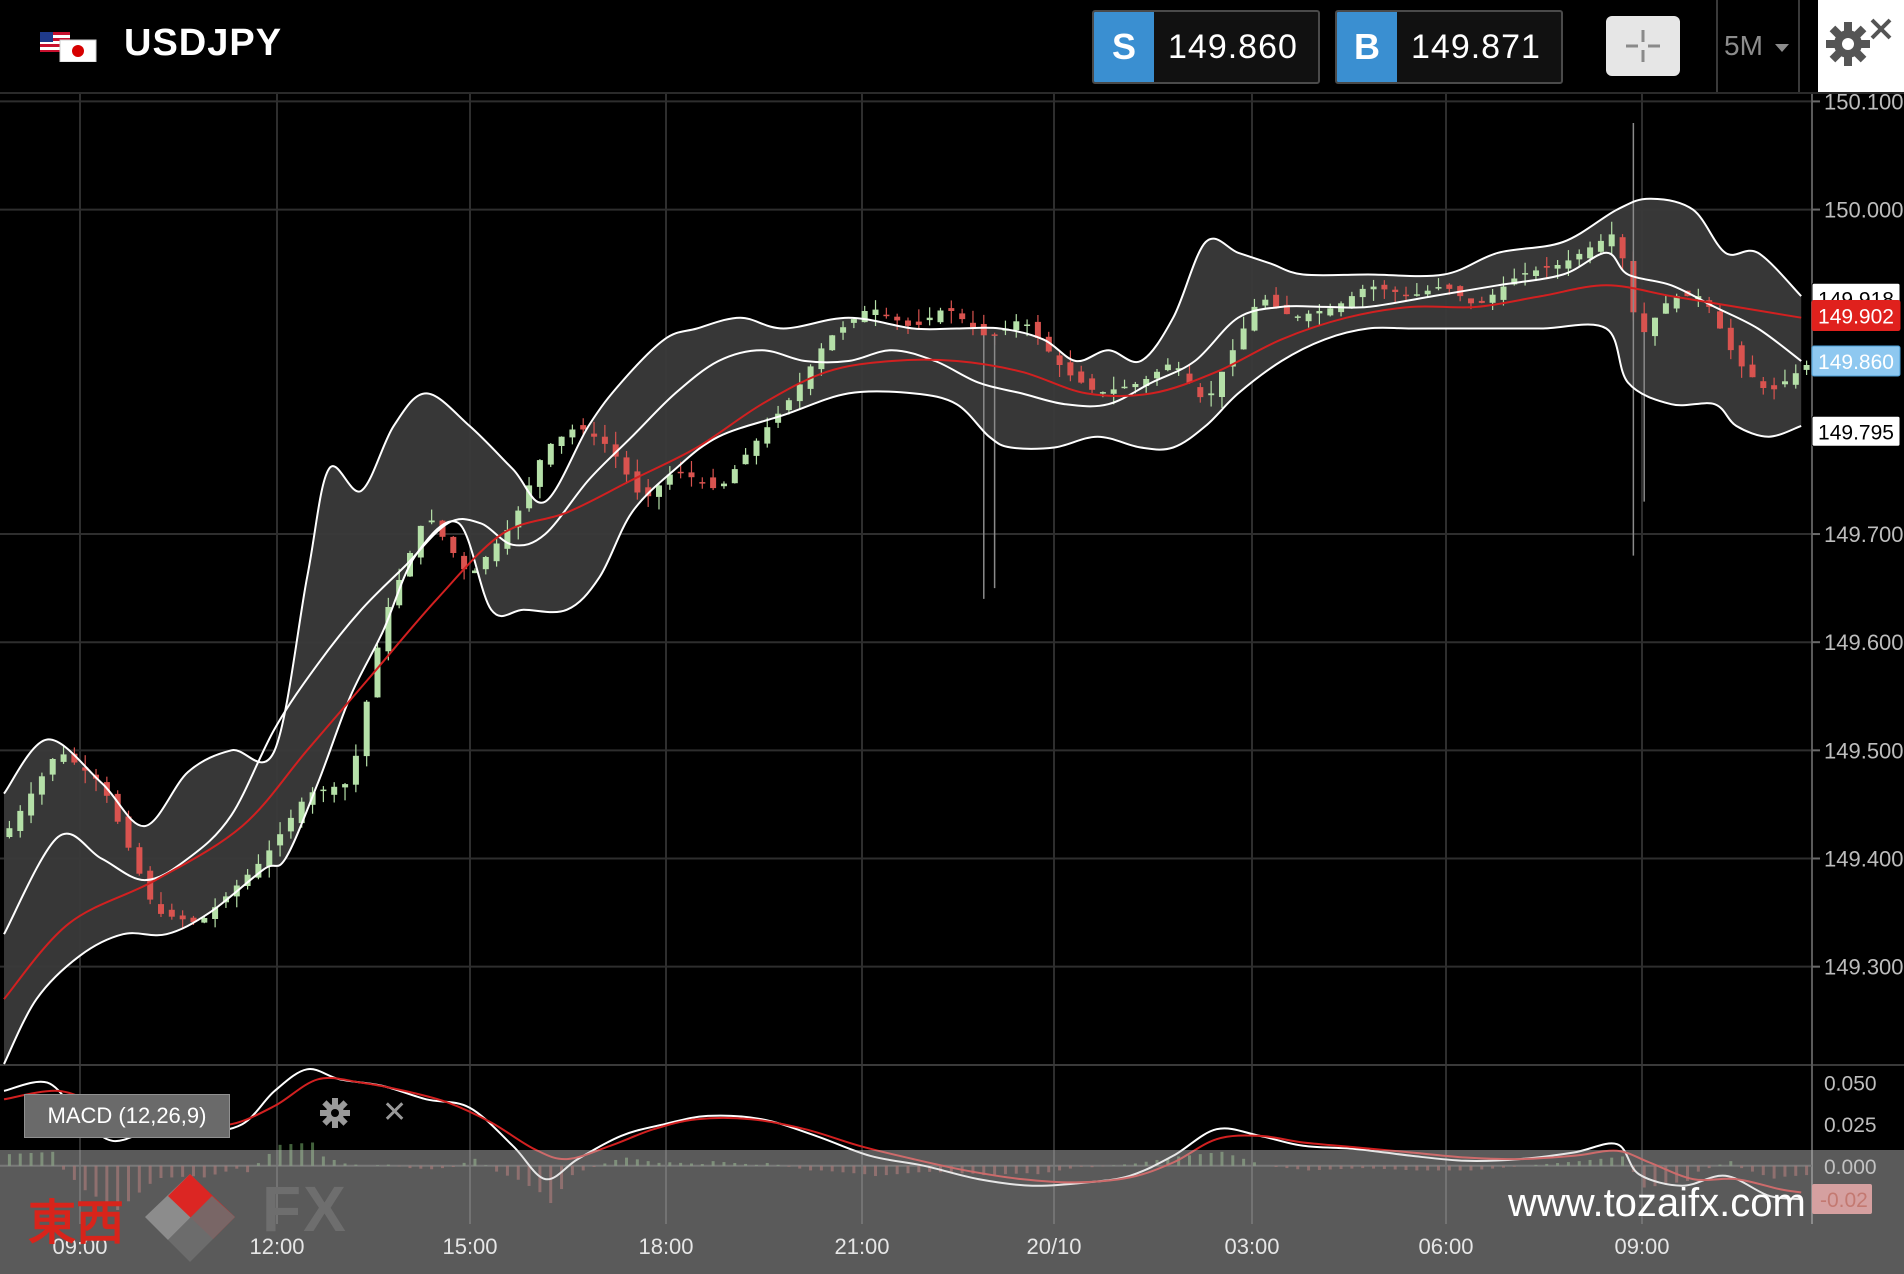 This screenshot has height=1274, width=1904. I want to click on macd-tick-label: 0.050, so click(1850, 1084).